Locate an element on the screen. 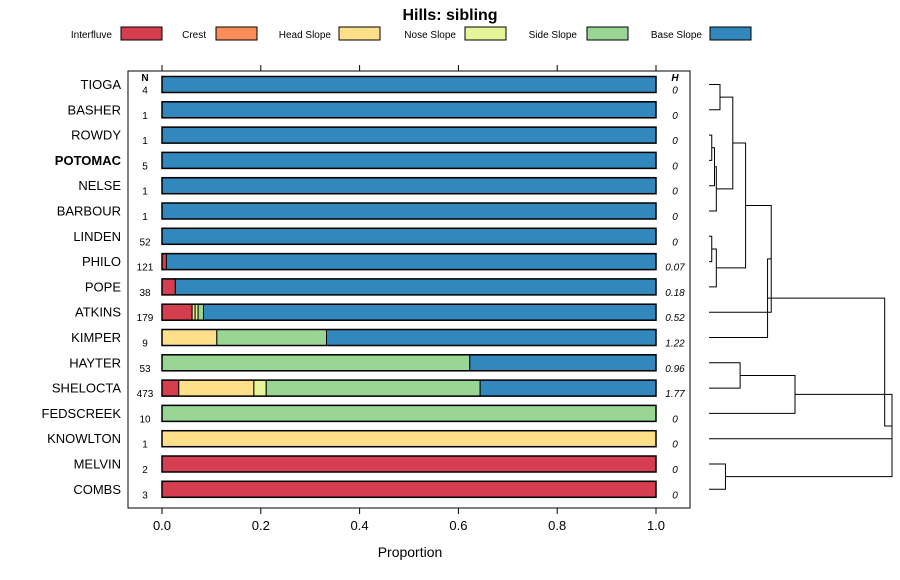 The image size is (900, 580). row-label-14: KNOWLTON is located at coordinates (84, 438).